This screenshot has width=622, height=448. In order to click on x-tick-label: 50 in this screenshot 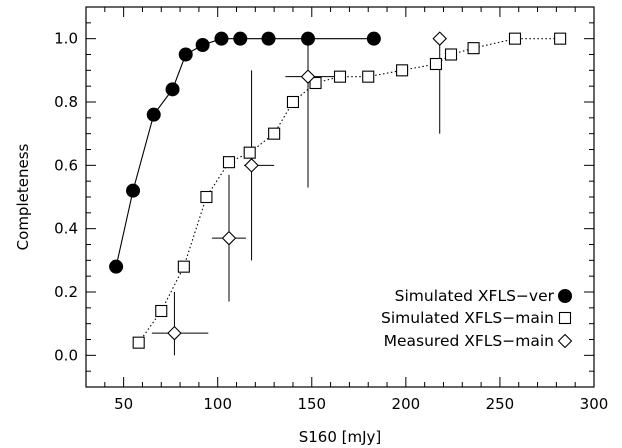, I will do `click(123, 404)`.